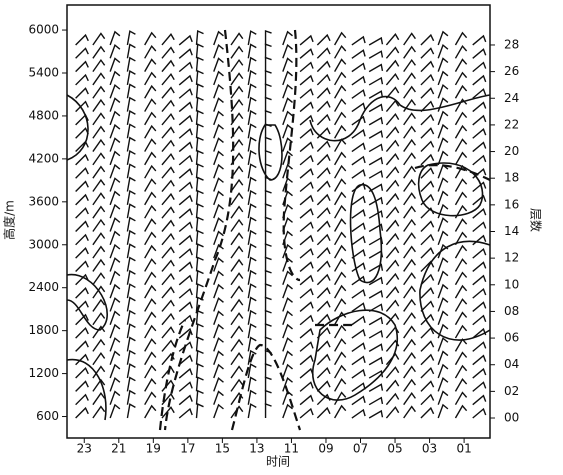  I want to click on y-tick-label: 4200, so click(43, 158).